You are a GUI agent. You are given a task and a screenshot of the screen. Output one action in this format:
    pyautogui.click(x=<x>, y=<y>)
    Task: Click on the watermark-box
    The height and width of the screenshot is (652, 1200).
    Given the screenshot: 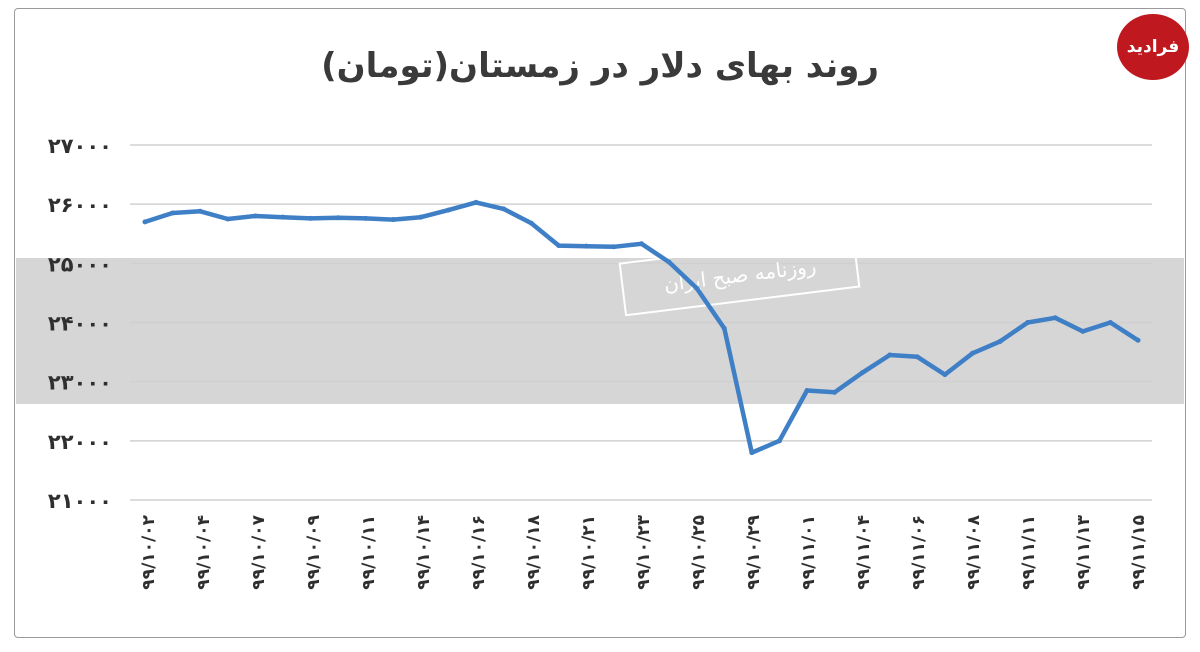 What is the action you would take?
    pyautogui.click(x=739, y=275)
    